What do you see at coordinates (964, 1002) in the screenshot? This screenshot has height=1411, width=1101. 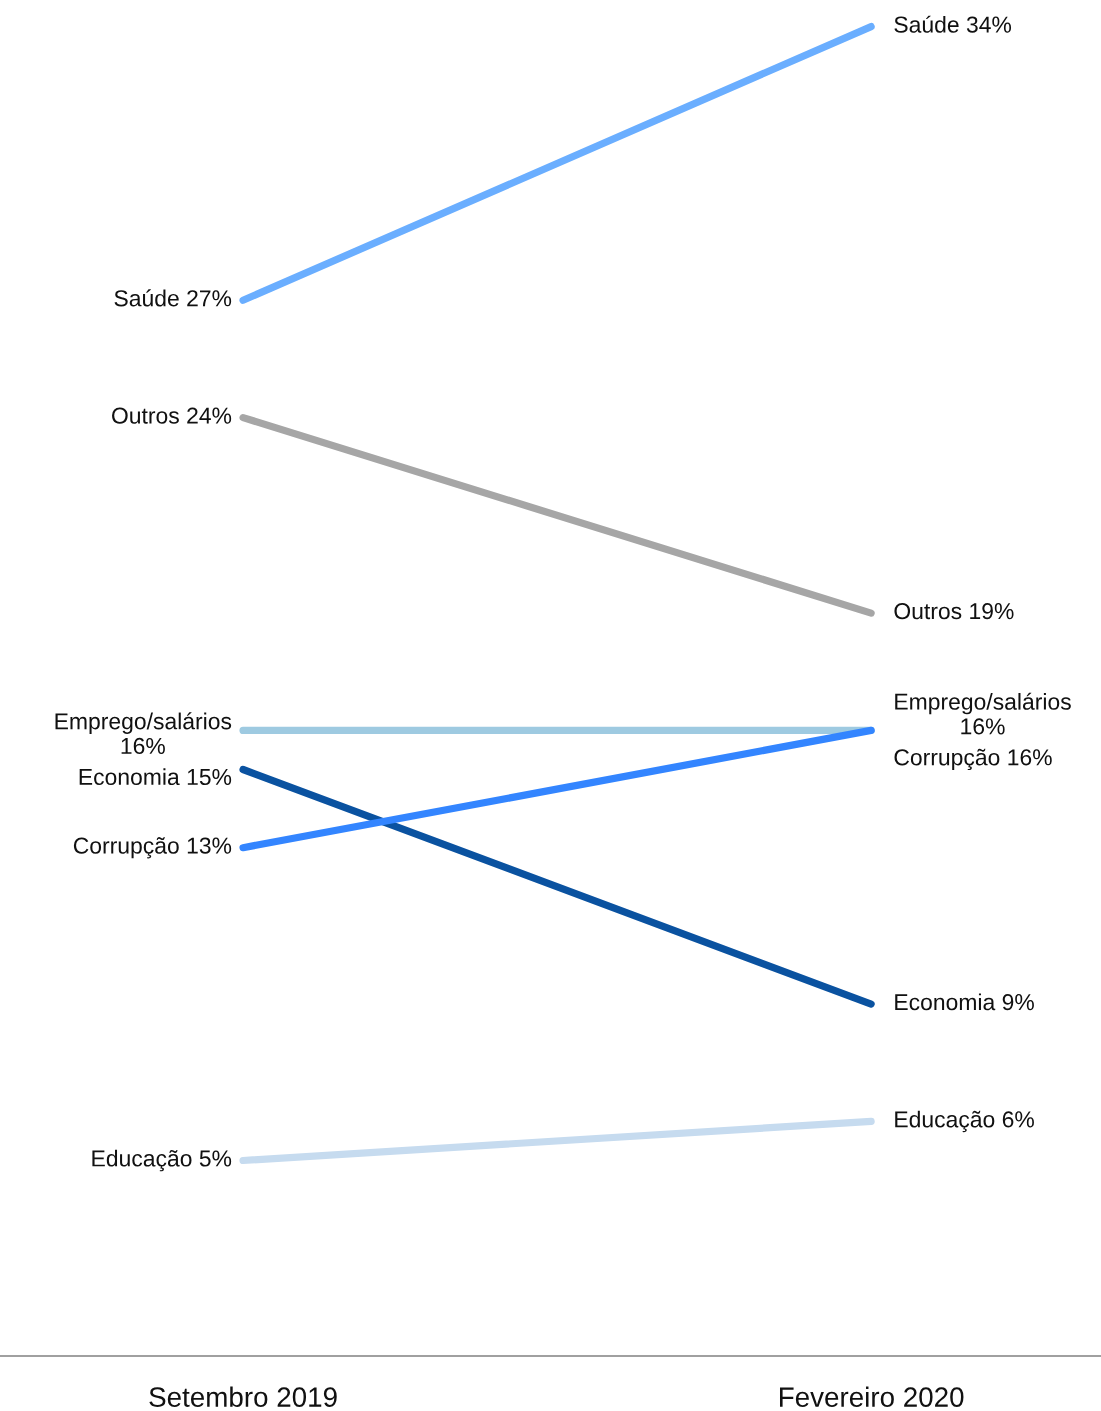 I see `data-label: Economia 9%` at bounding box center [964, 1002].